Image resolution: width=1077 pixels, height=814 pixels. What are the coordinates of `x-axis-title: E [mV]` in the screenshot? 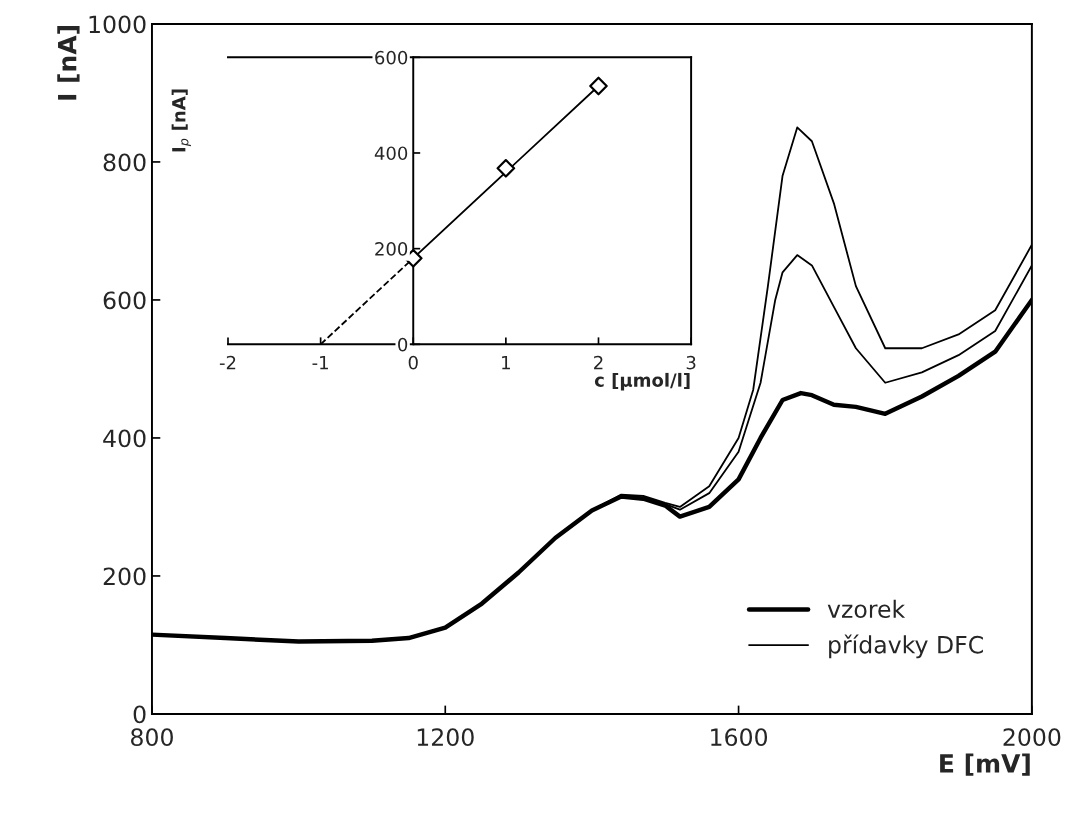 It's located at (985, 764).